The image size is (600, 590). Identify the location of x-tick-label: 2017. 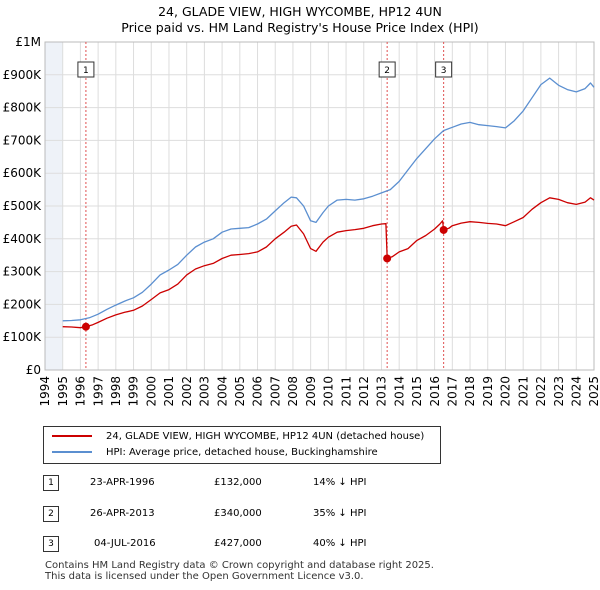
(453, 391).